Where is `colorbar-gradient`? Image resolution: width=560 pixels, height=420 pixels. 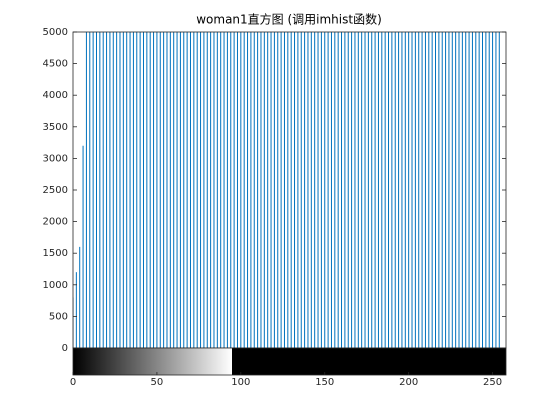
colorbar-gradient is located at coordinates (152, 361).